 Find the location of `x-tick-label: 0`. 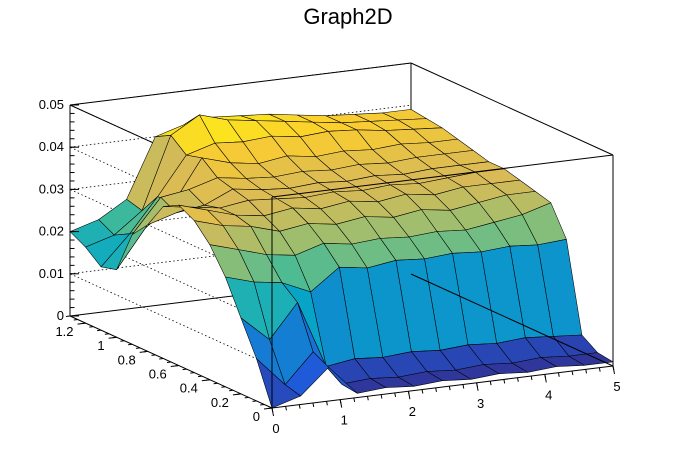

x-tick-label: 0 is located at coordinates (275, 428).